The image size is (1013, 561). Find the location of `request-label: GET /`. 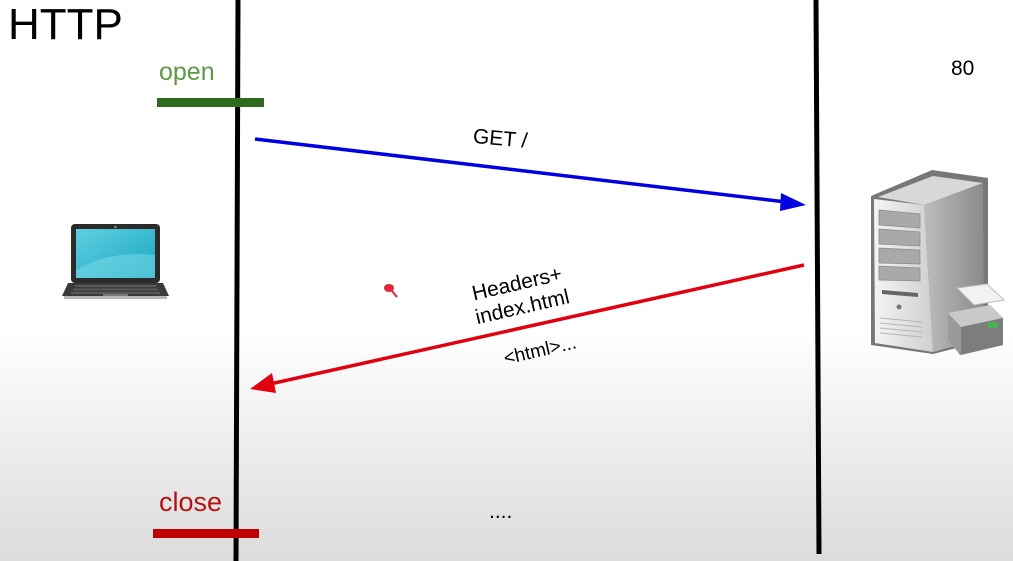

request-label: GET / is located at coordinates (500, 139).